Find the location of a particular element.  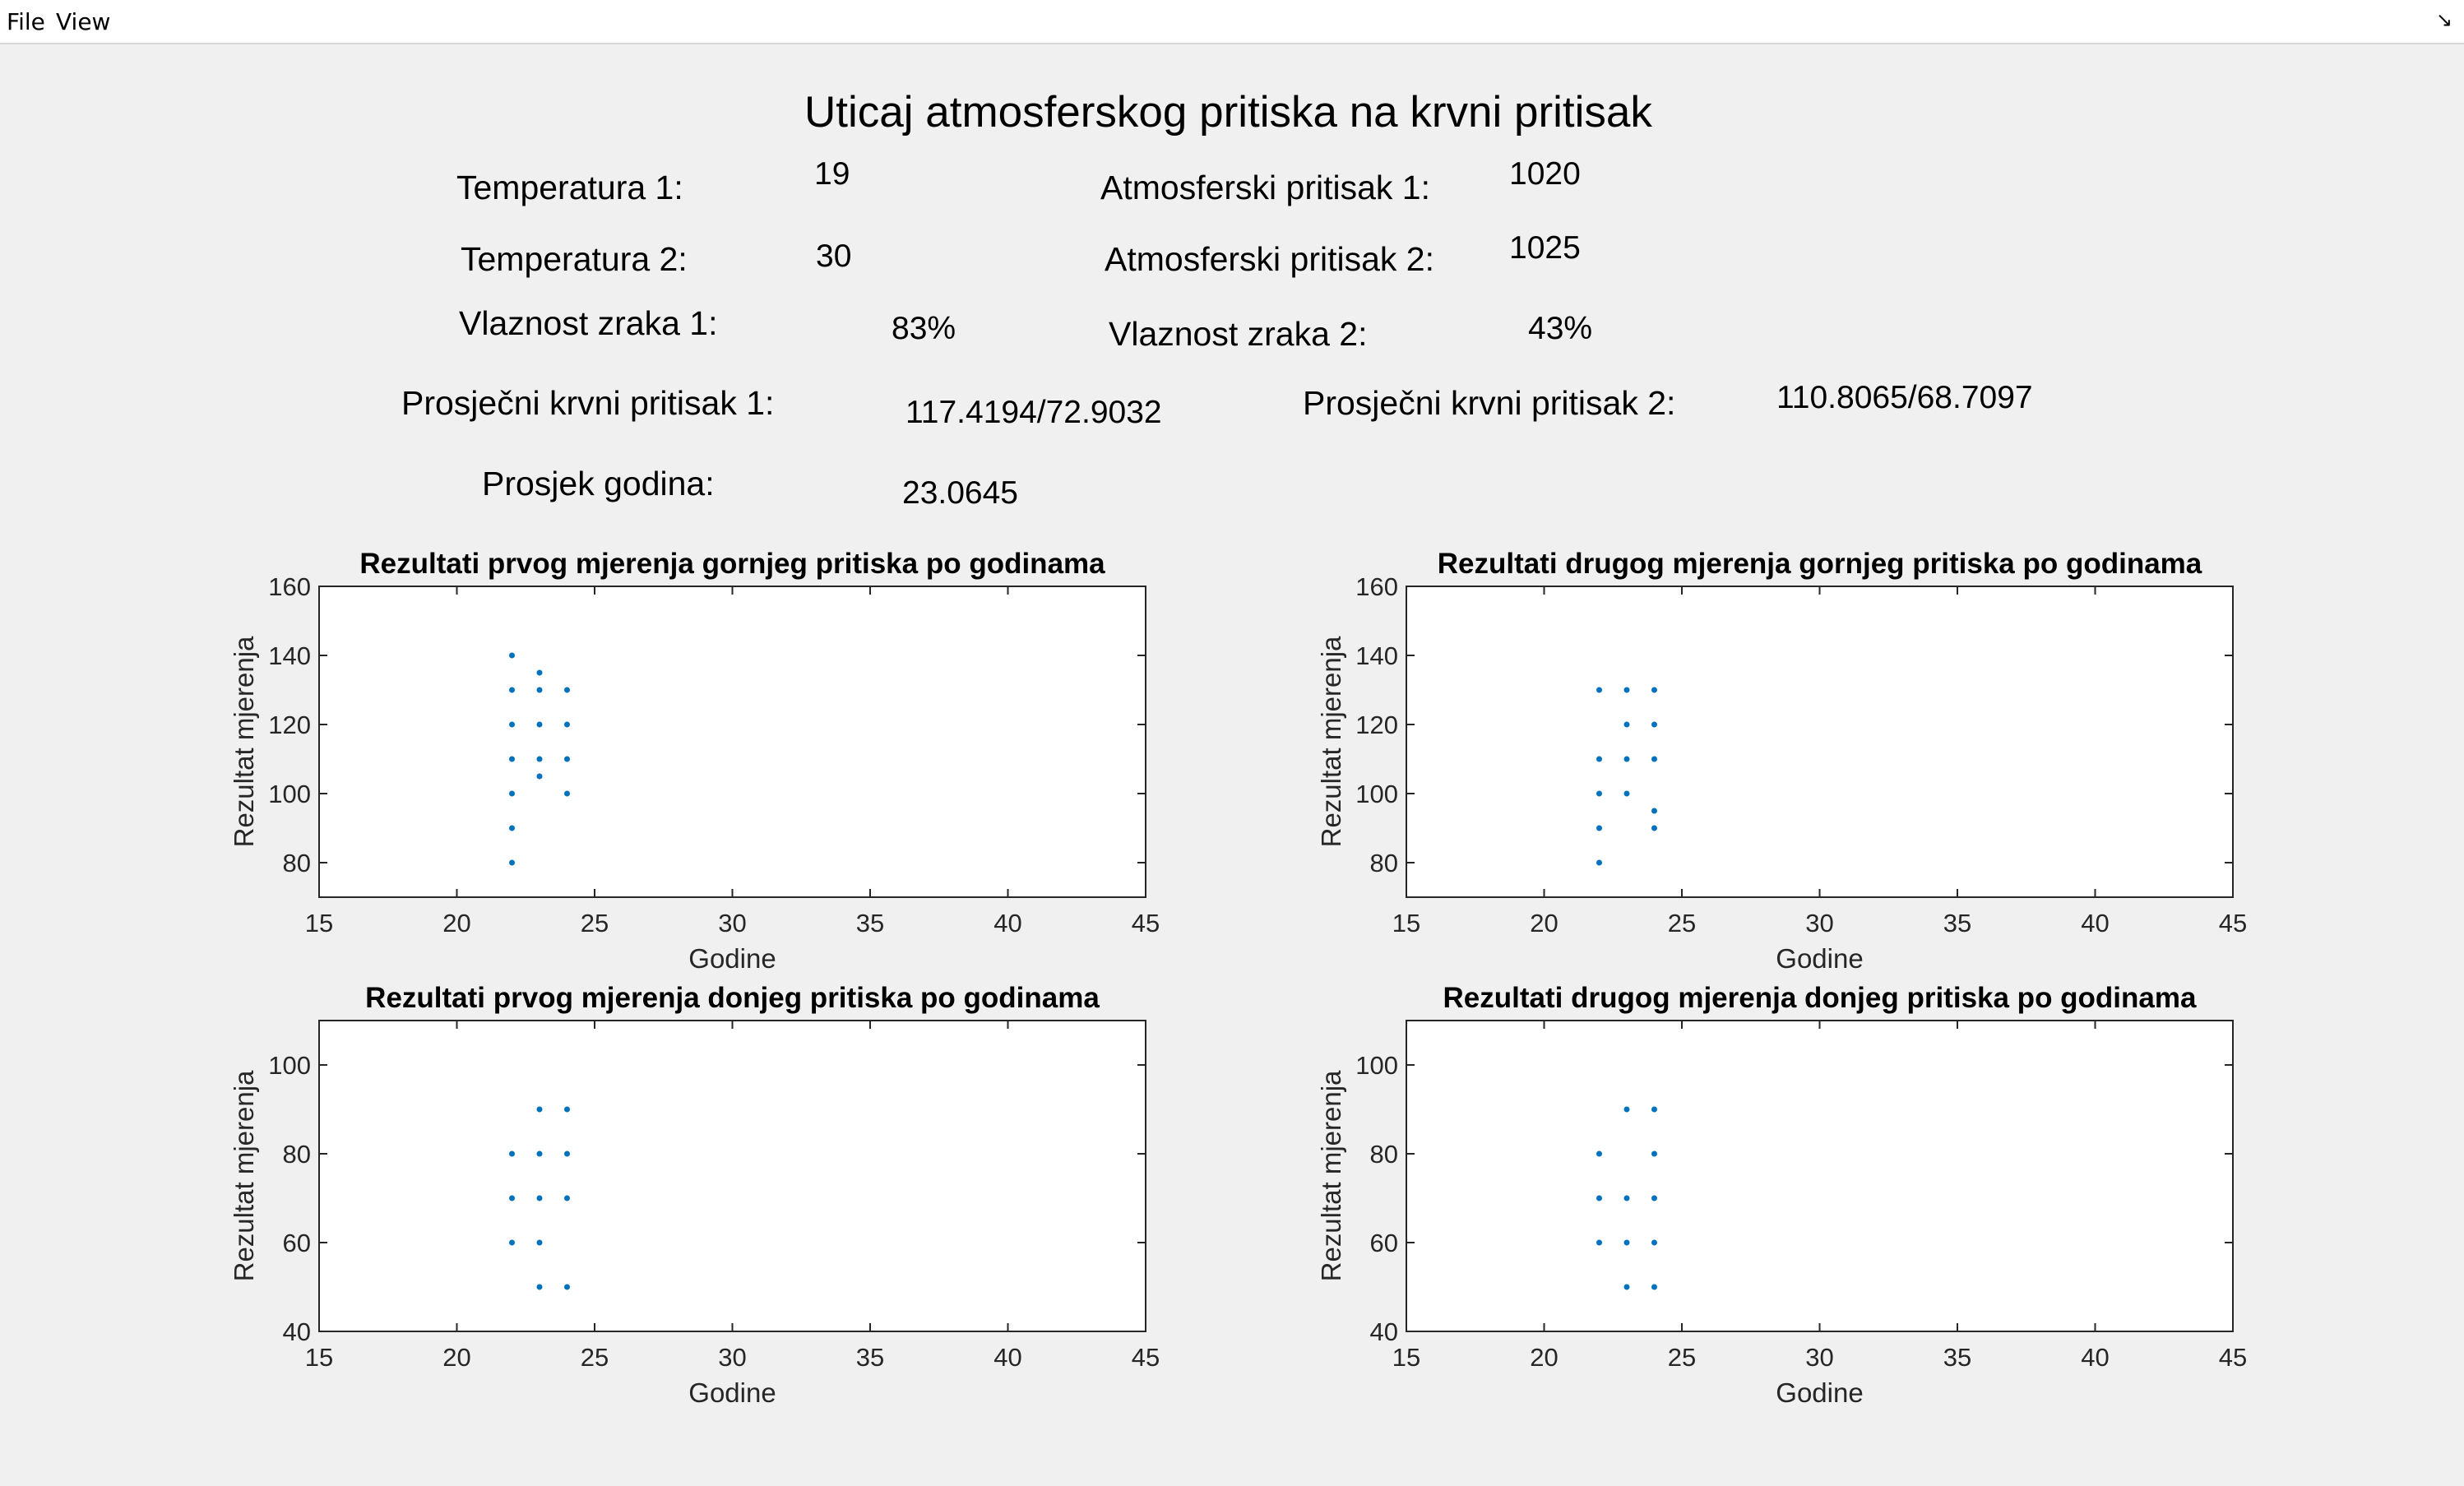

bp2-value: 110.8065/68.7097 is located at coordinates (1904, 397).